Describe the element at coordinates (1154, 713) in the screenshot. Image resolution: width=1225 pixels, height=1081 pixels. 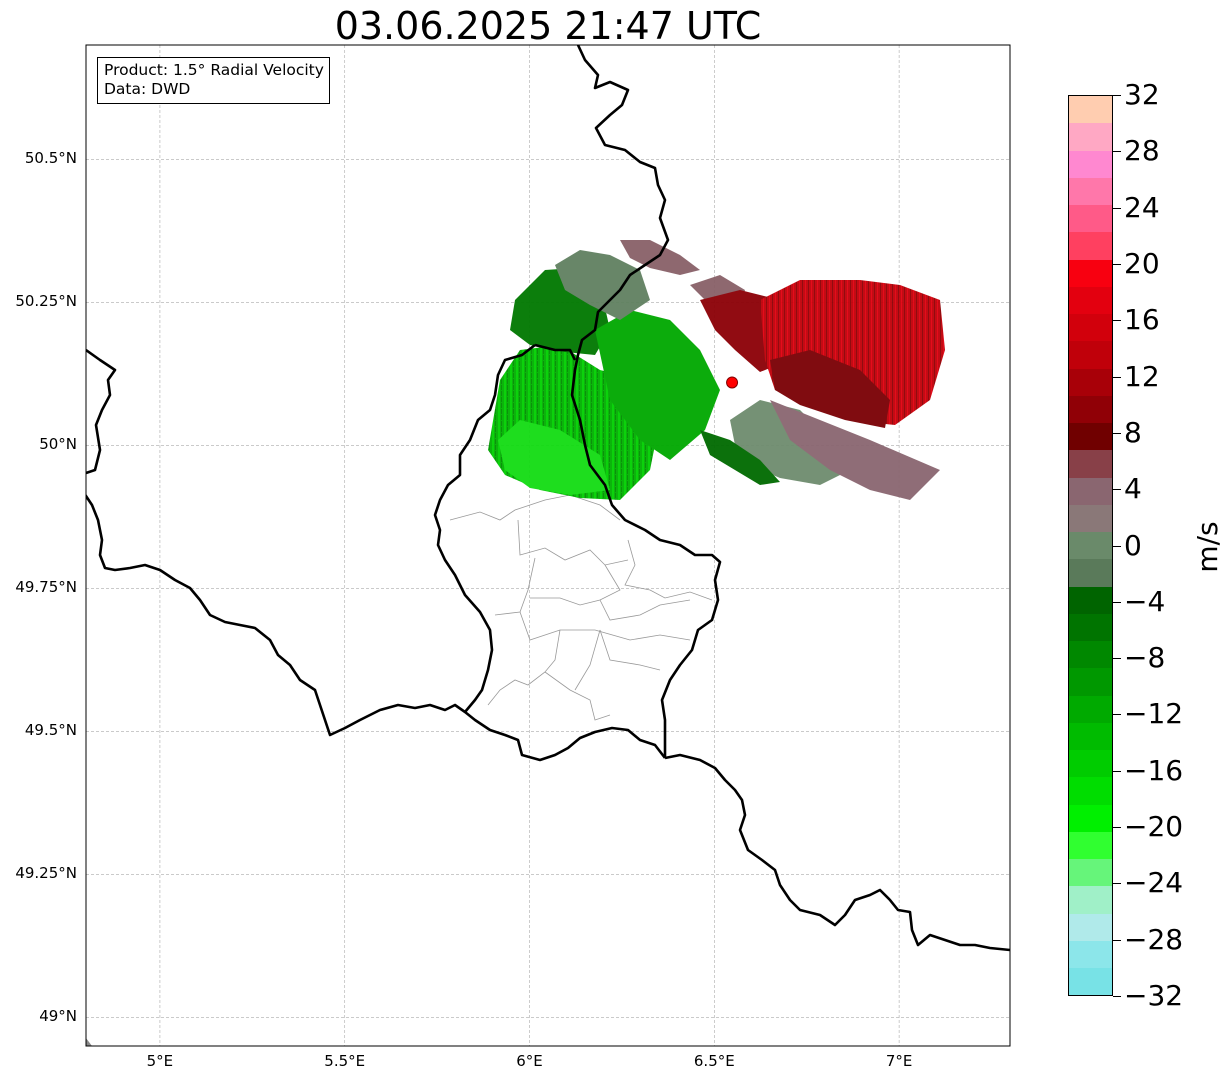
I see `colorbar-tick-label: −12` at that location.